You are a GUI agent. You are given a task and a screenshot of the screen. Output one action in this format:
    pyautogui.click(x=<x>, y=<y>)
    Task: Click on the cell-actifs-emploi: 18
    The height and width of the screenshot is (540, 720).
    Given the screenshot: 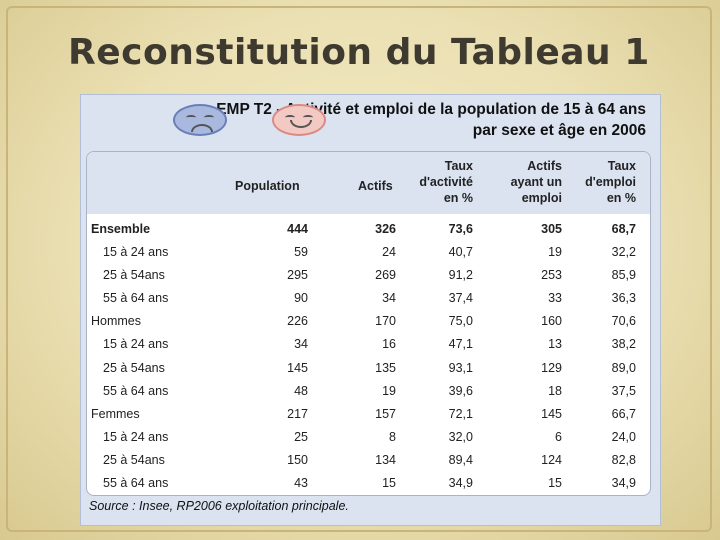 What is the action you would take?
    pyautogui.click(x=555, y=390)
    